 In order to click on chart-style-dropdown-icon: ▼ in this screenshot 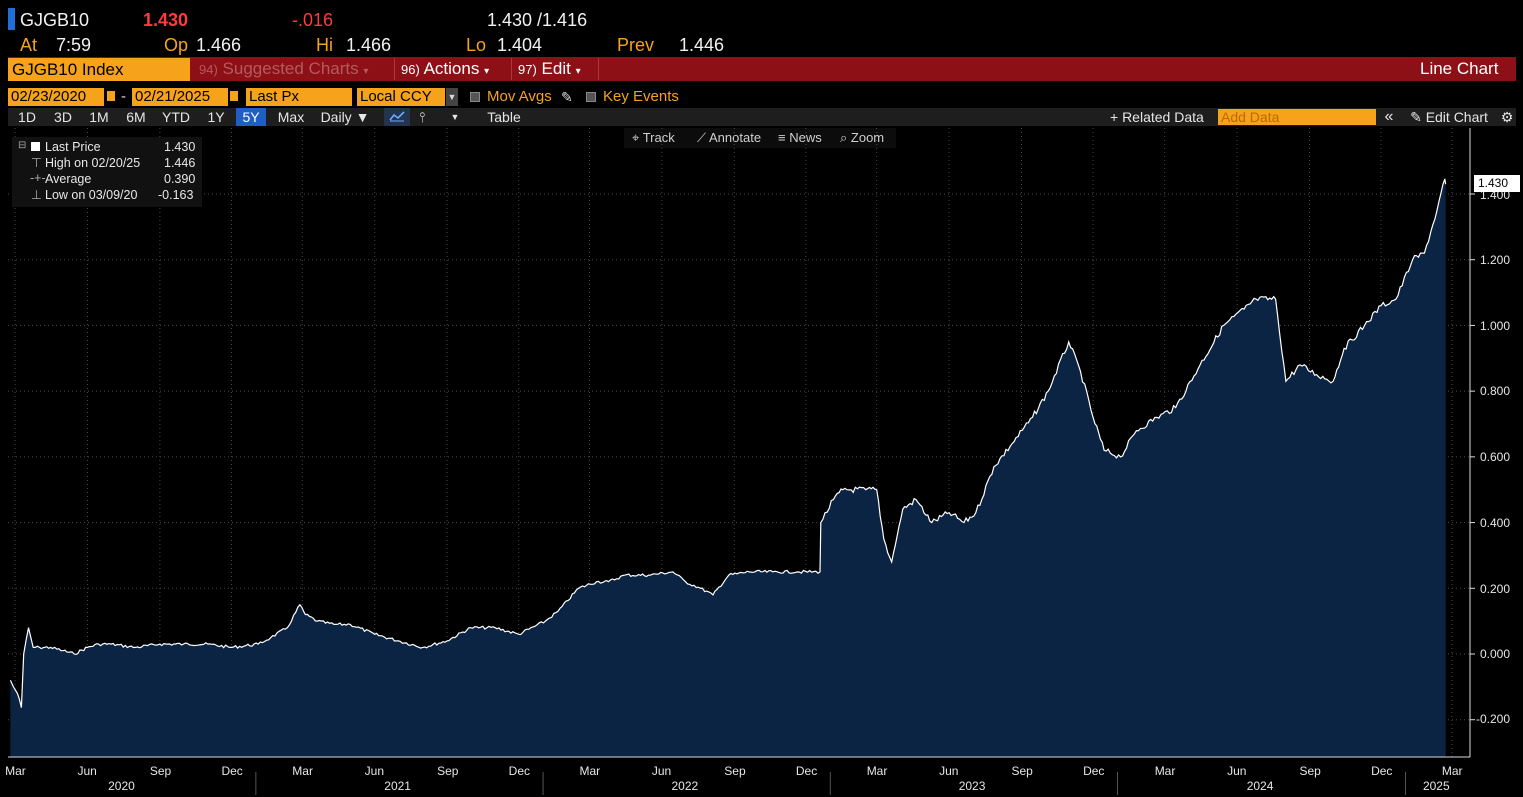, I will do `click(455, 117)`.